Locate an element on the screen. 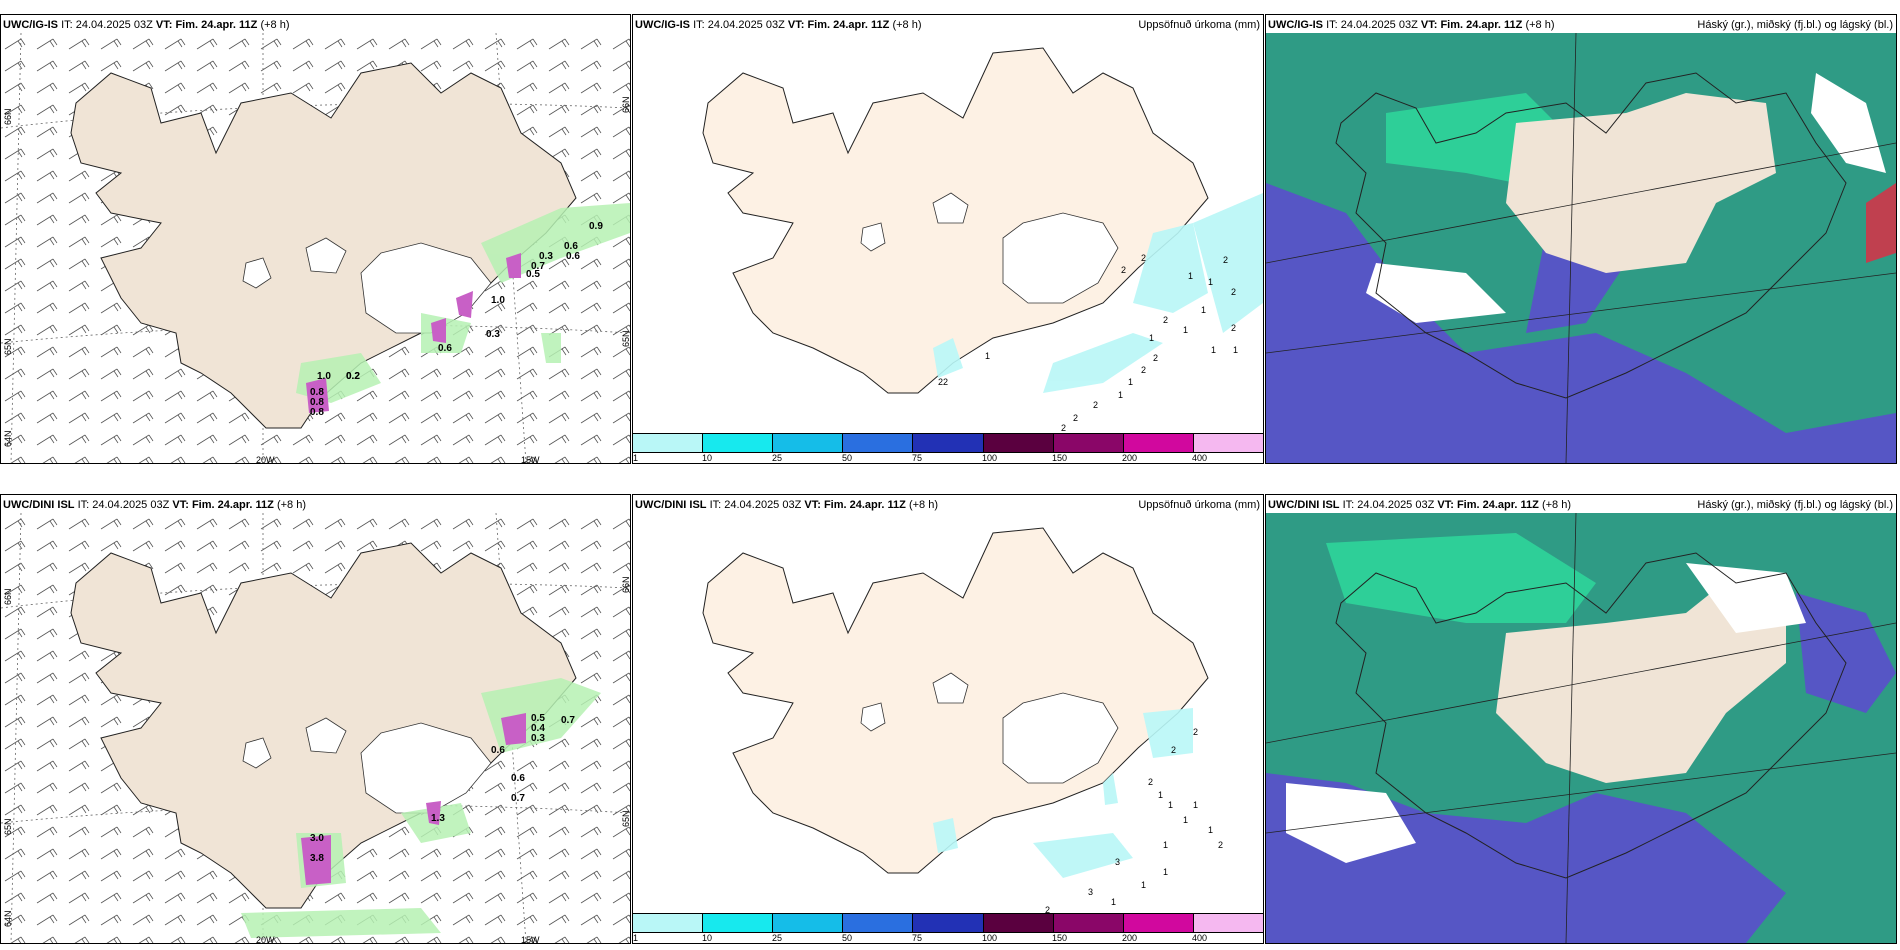 The height and width of the screenshot is (950, 1900). panel-subtitle: Uppsöfnuð úrkoma (mm) is located at coordinates (1199, 505).